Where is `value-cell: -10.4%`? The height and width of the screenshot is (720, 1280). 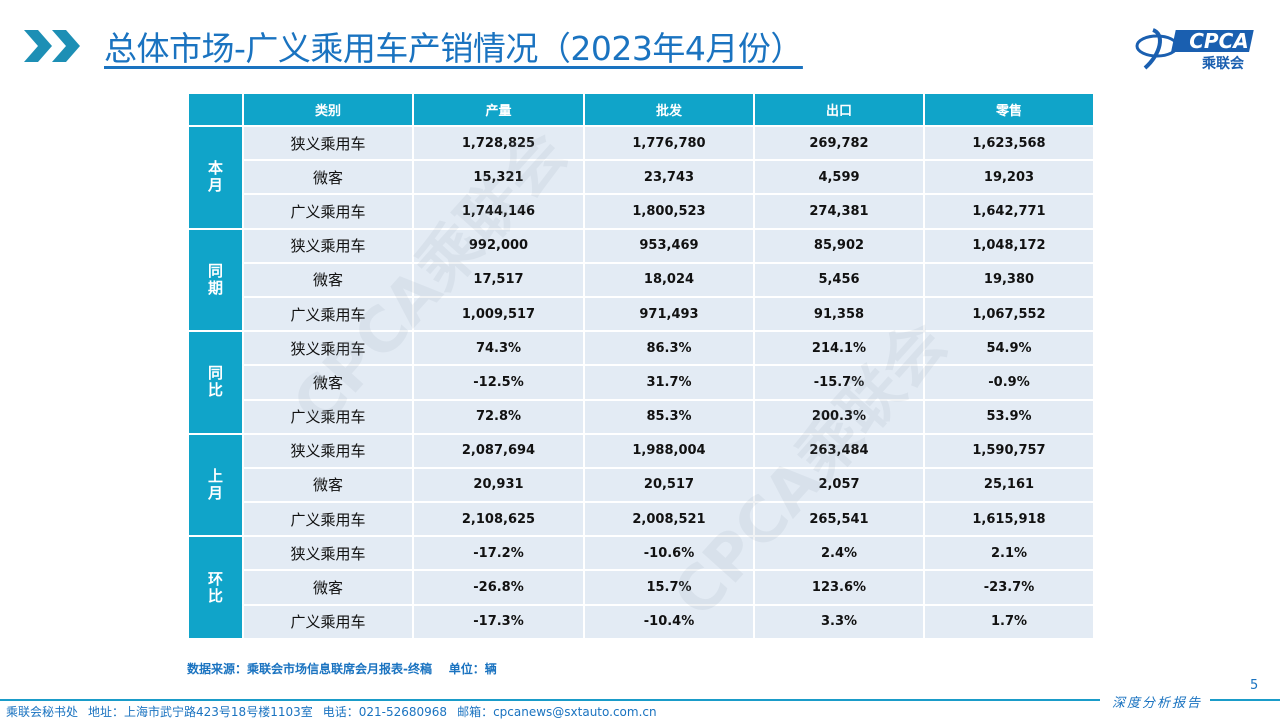
value-cell: -10.4% is located at coordinates (669, 621).